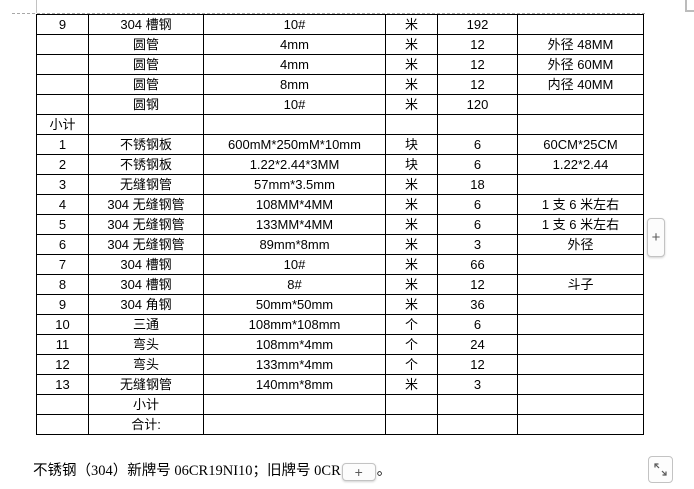  What do you see at coordinates (580, 244) in the screenshot?
I see `cell-remark: 外径` at bounding box center [580, 244].